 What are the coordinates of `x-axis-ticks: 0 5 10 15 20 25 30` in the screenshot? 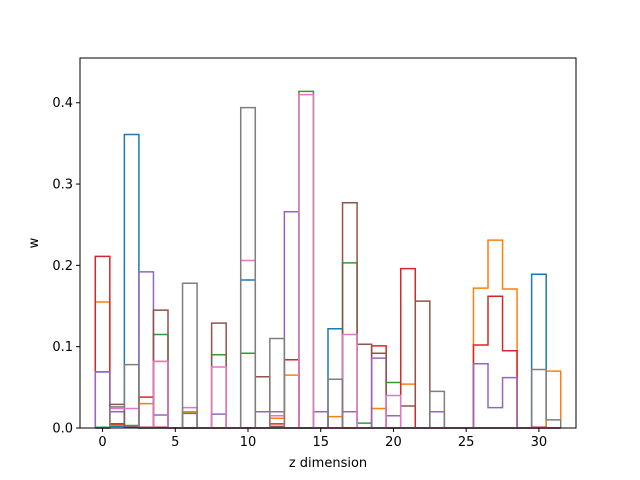 It's located at (322, 439).